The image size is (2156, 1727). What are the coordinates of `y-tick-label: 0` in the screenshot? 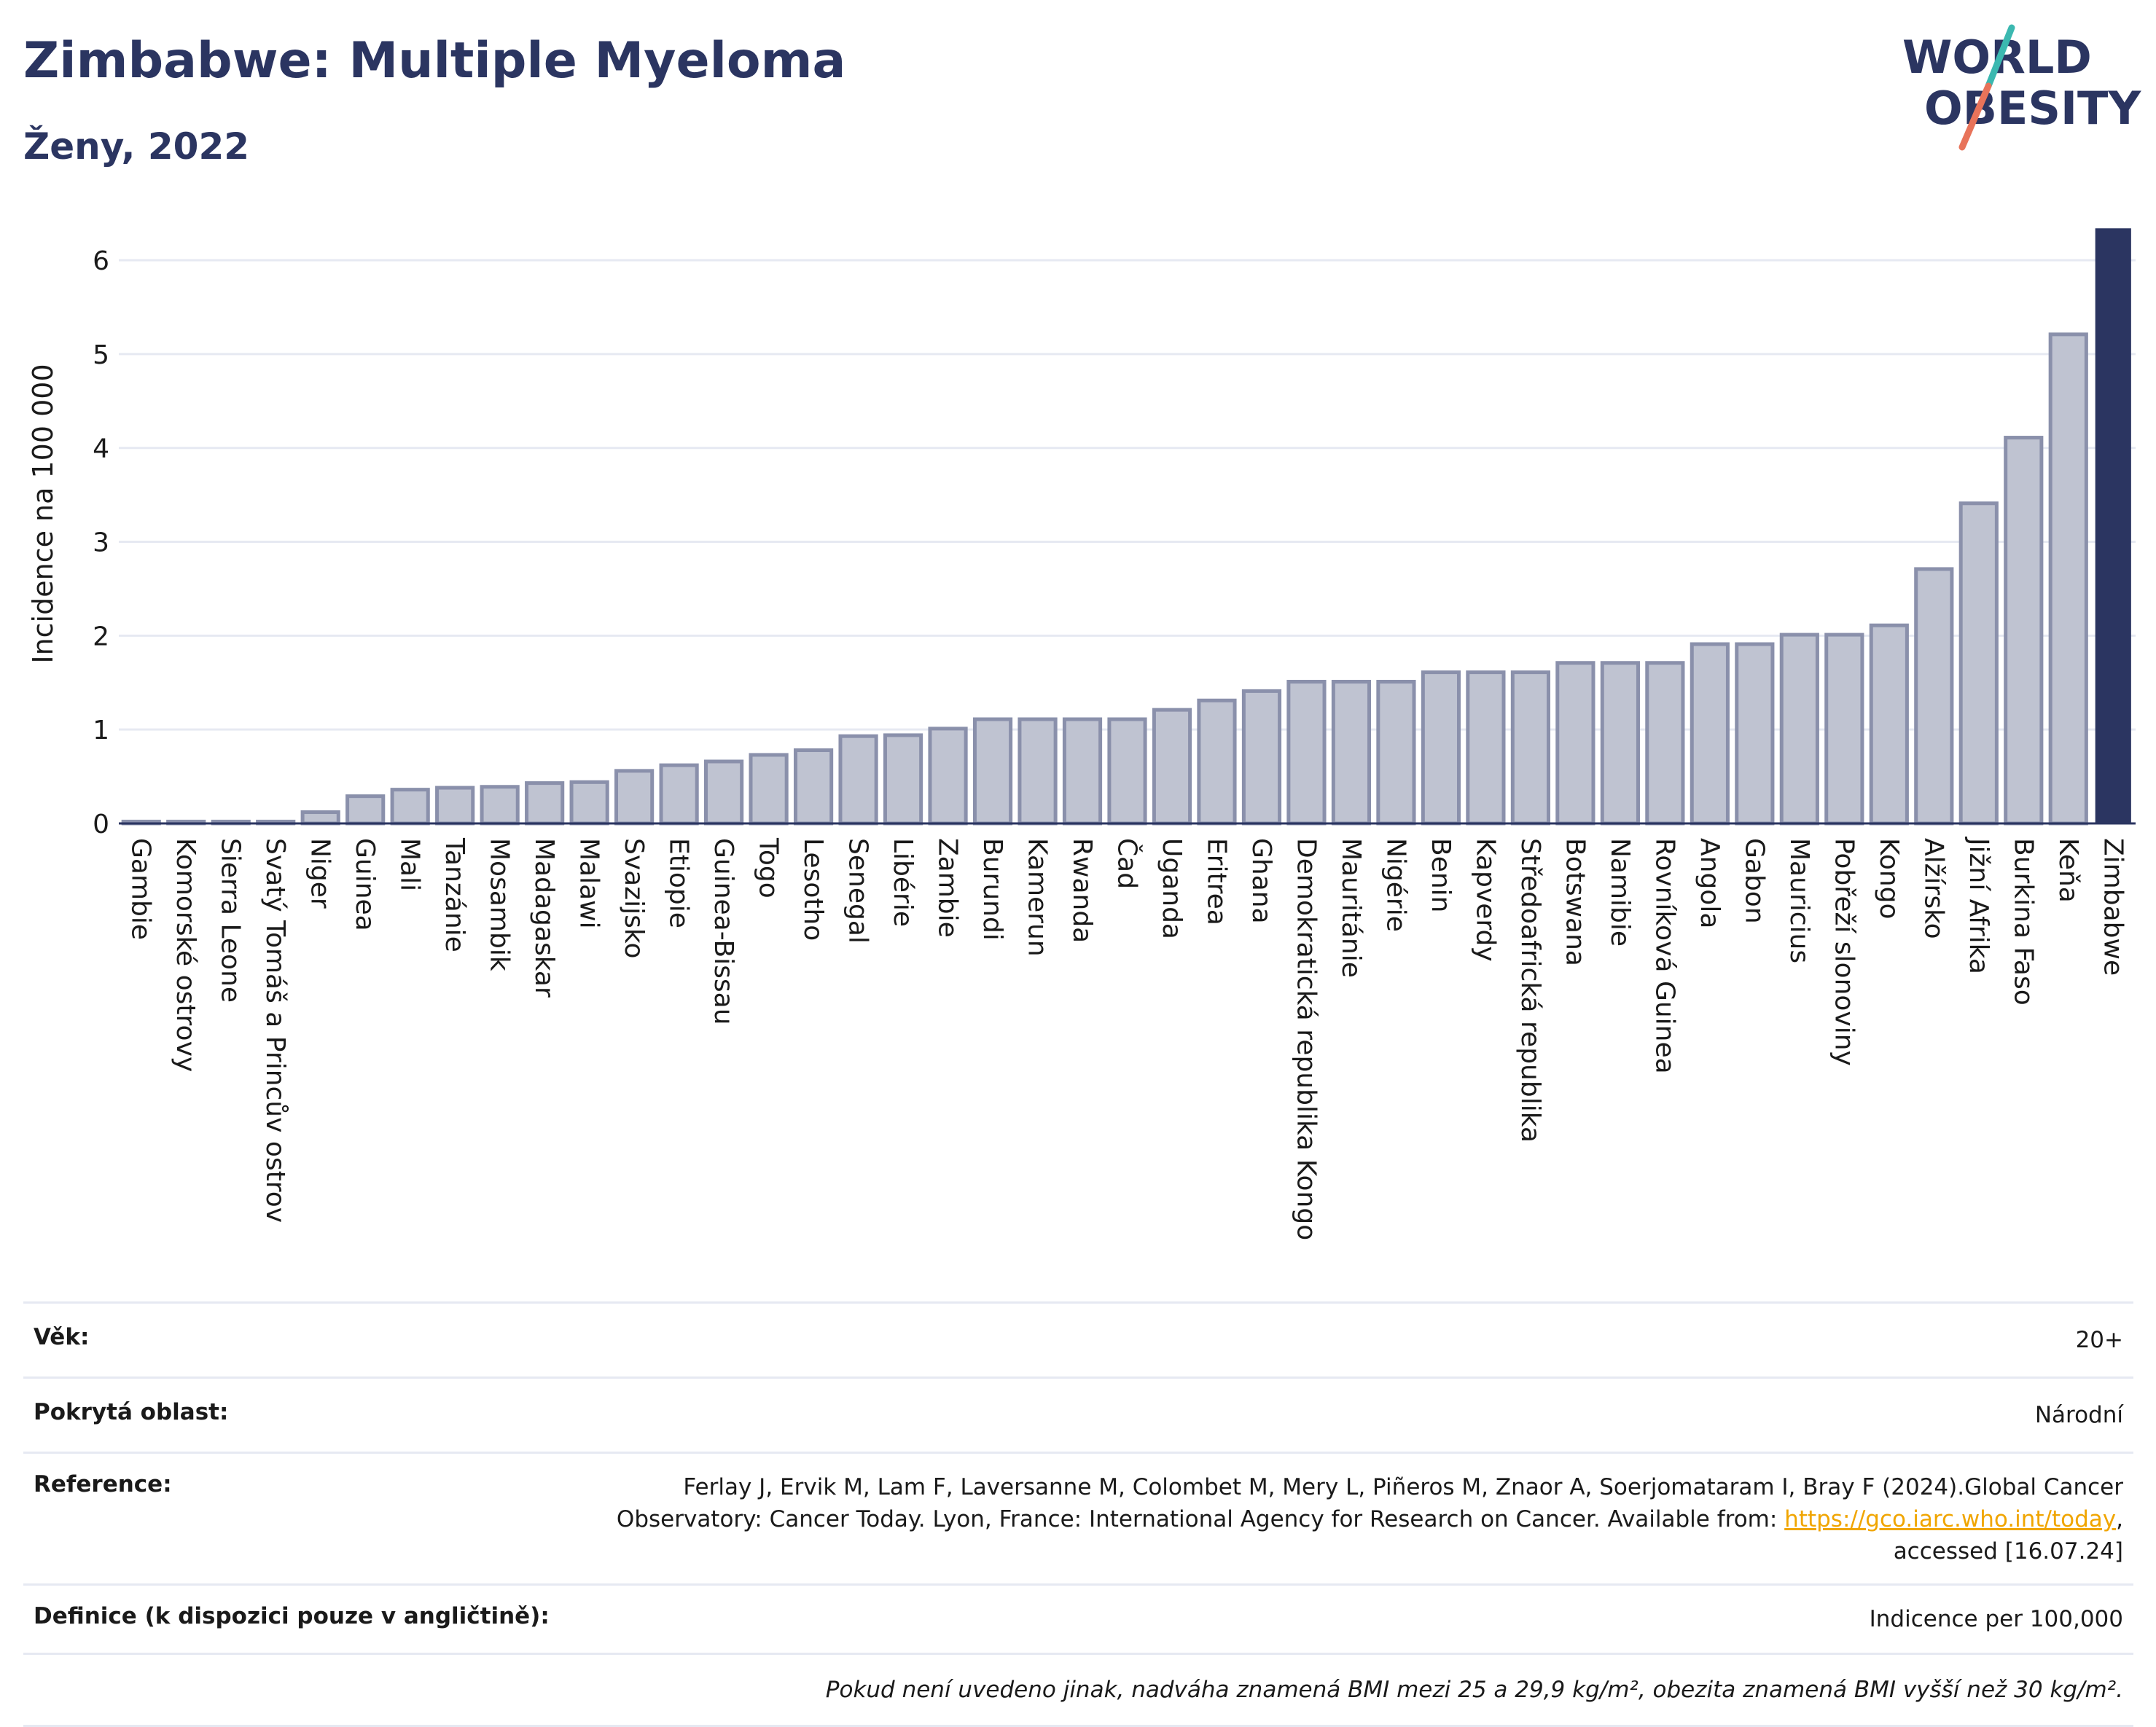 It's located at (101, 824).